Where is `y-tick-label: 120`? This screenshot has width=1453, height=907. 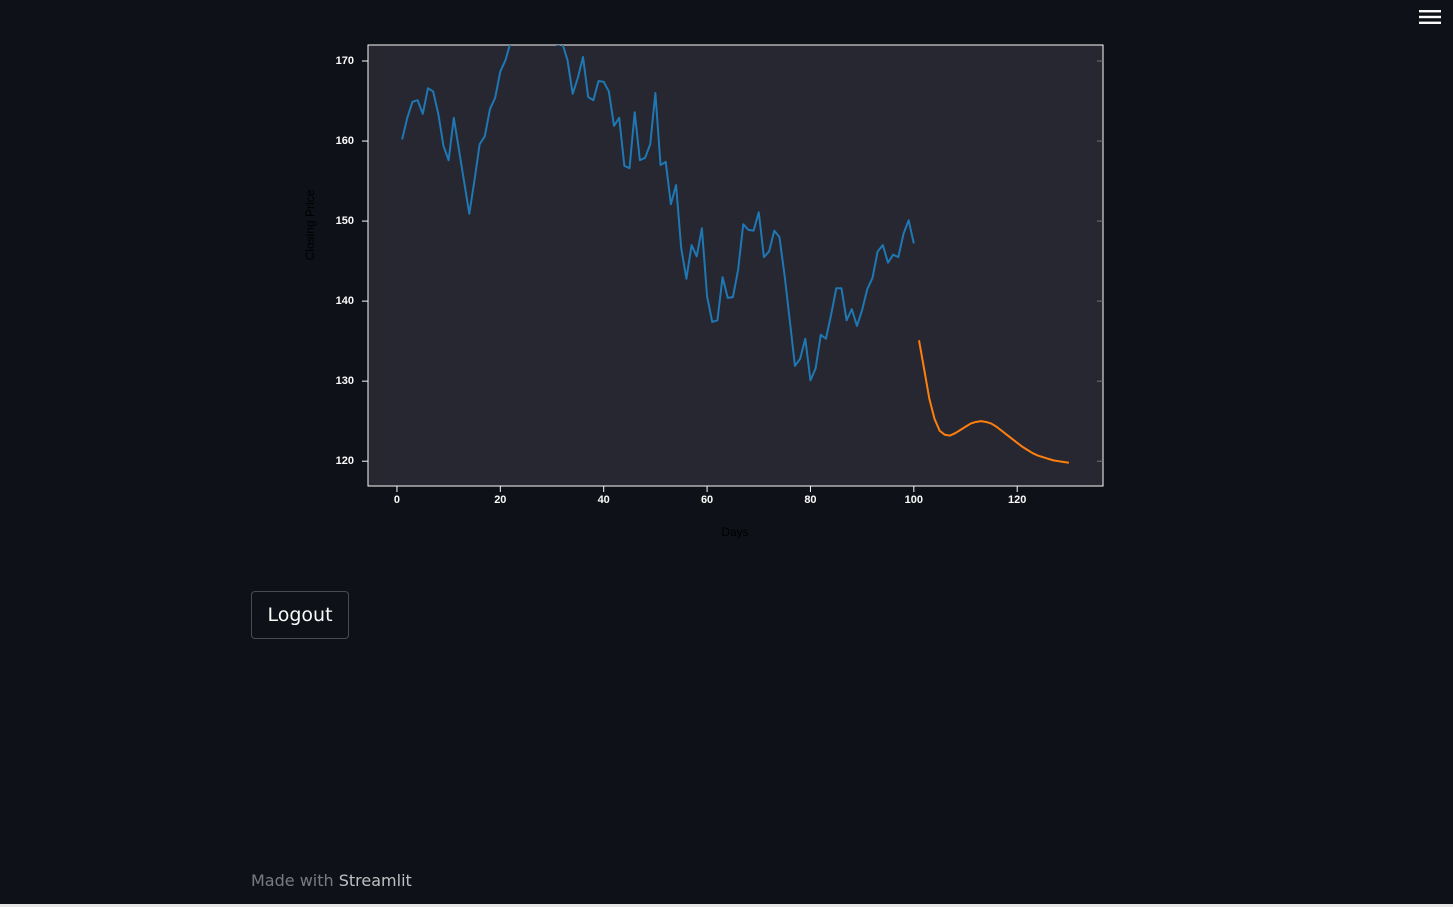 y-tick-label: 120 is located at coordinates (345, 461).